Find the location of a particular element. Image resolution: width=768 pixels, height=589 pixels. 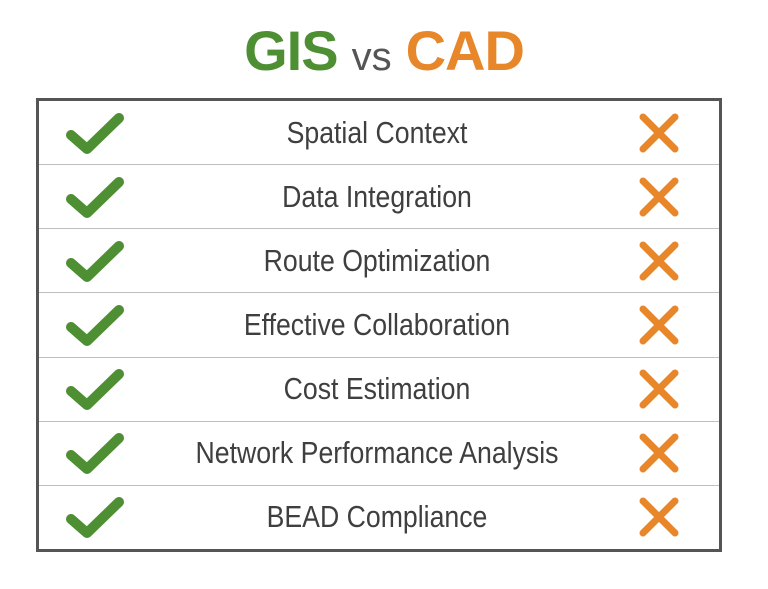

row-label: Network Performance Analysis is located at coordinates (377, 453).